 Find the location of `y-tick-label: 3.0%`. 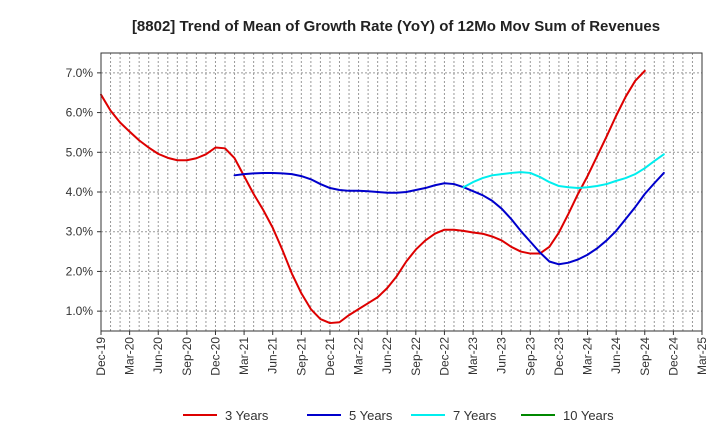

y-tick-label: 3.0% is located at coordinates (80, 232).